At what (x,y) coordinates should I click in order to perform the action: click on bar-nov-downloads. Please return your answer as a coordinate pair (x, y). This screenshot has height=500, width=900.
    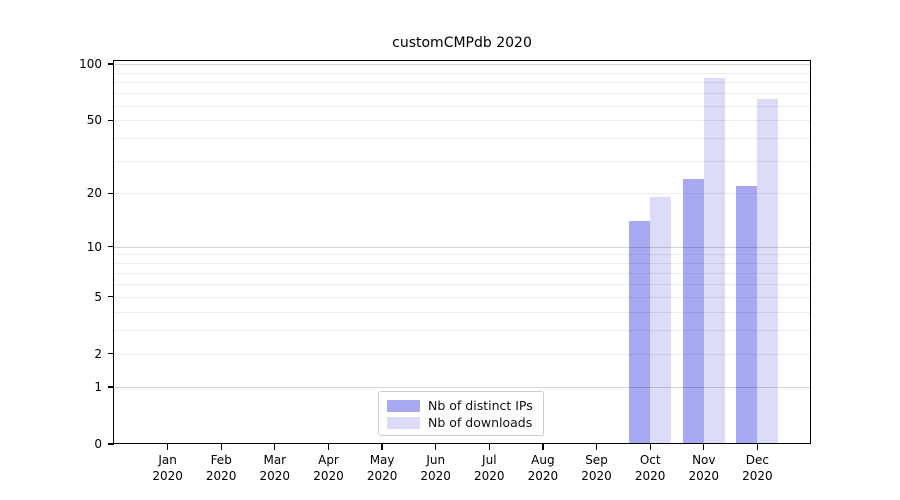
    Looking at the image, I should click on (714, 260).